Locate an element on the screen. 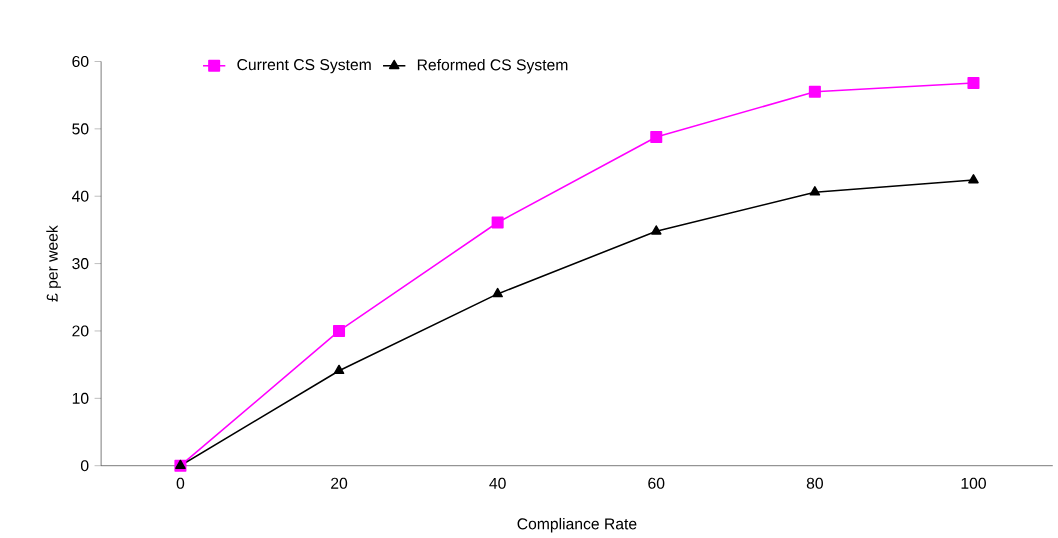 The image size is (1058, 538). x-axis-title: Compliance Rate is located at coordinates (577, 525).